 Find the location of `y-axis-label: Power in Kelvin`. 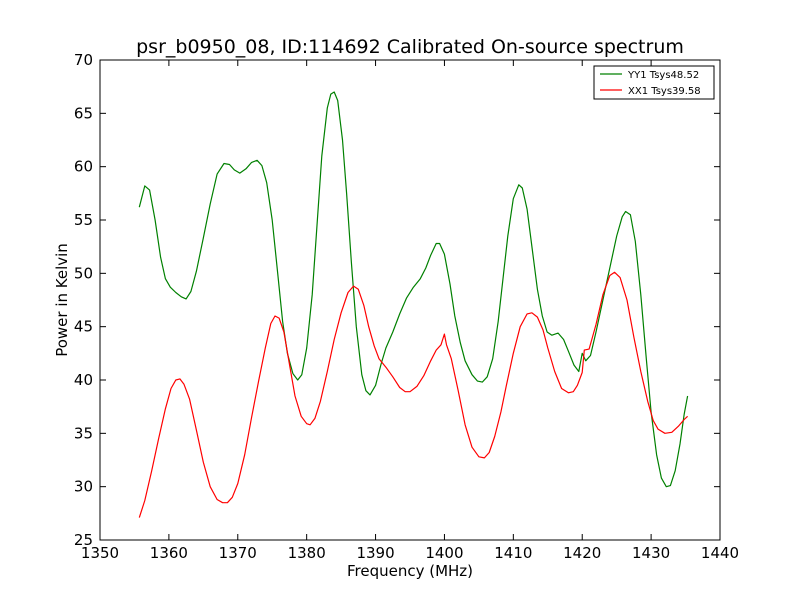

y-axis-label: Power in Kelvin is located at coordinates (62, 300).